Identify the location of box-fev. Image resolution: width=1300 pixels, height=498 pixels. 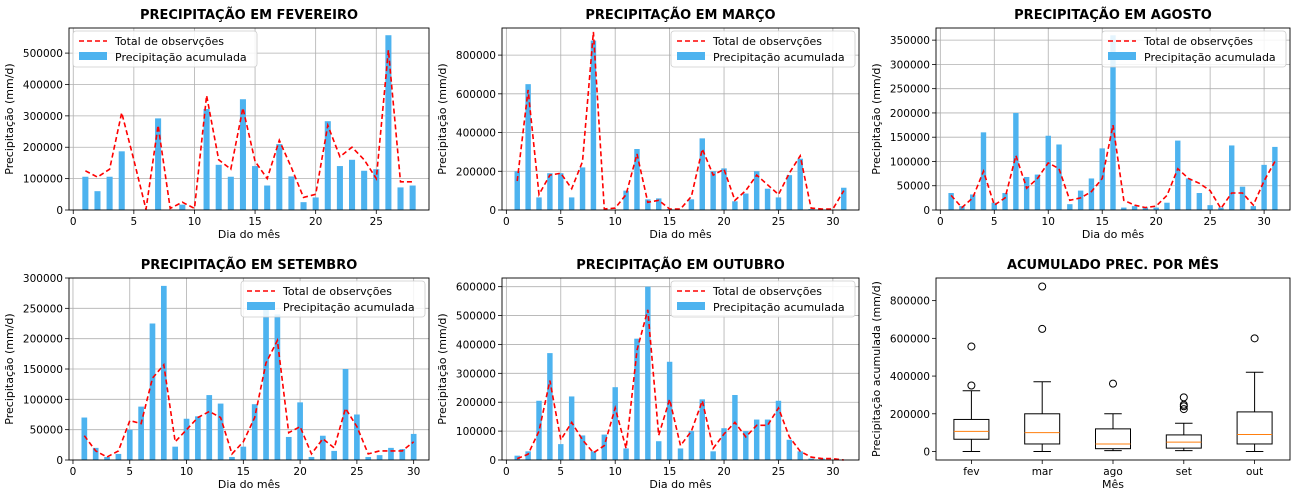
(971, 397).